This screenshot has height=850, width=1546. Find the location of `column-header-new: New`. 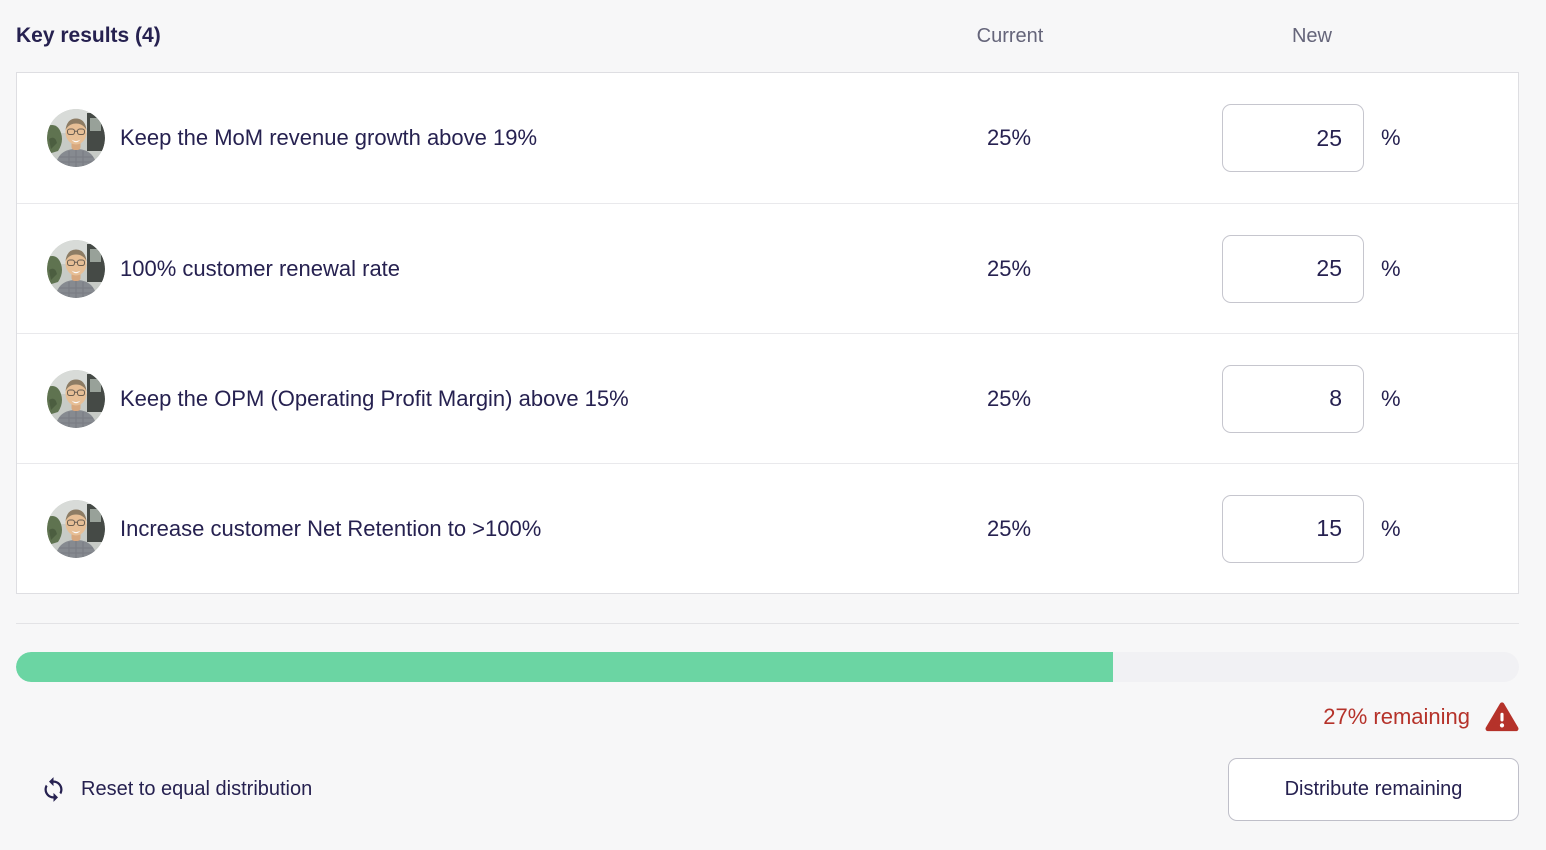

column-header-new: New is located at coordinates (1311, 35).